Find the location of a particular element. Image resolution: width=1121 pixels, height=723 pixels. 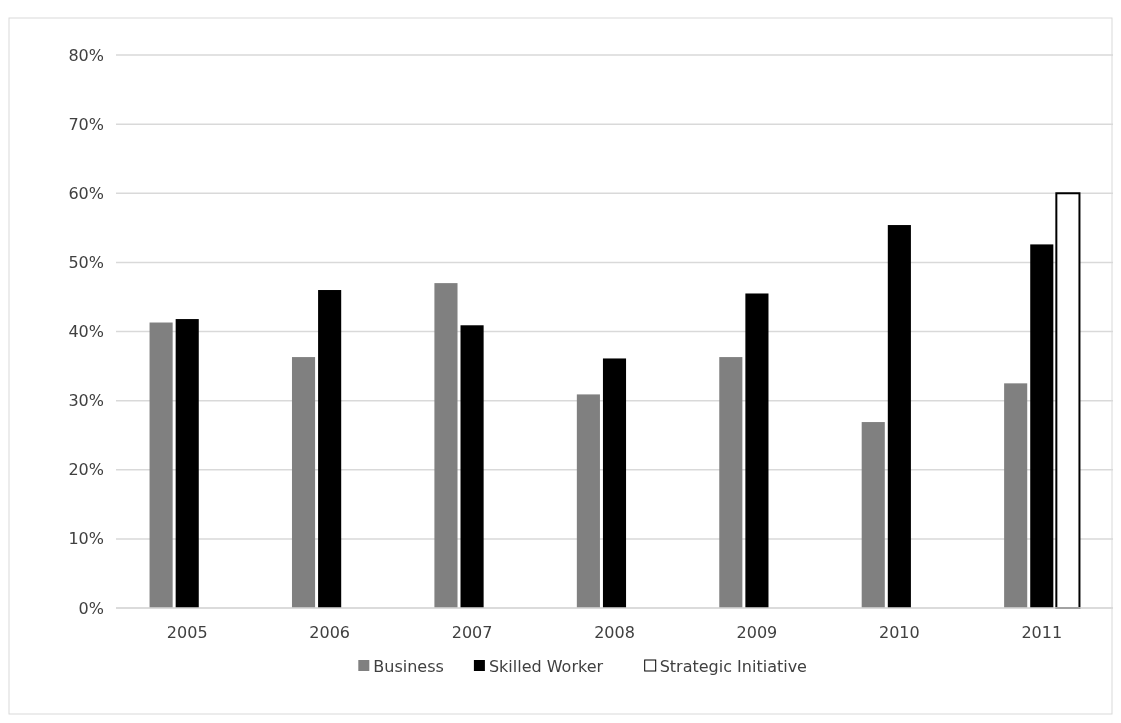

x-tick-label: 2005 is located at coordinates (187, 632).